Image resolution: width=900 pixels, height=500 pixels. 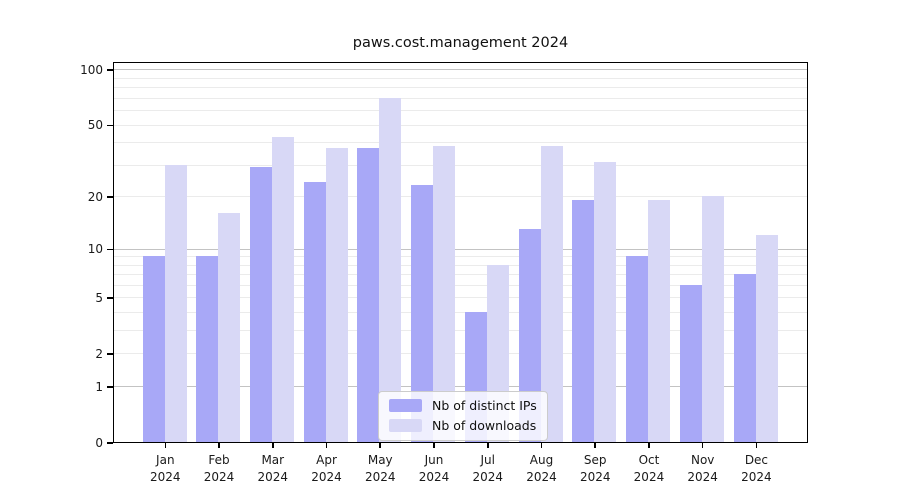 I want to click on x-tick-mar, so click(x=272, y=445).